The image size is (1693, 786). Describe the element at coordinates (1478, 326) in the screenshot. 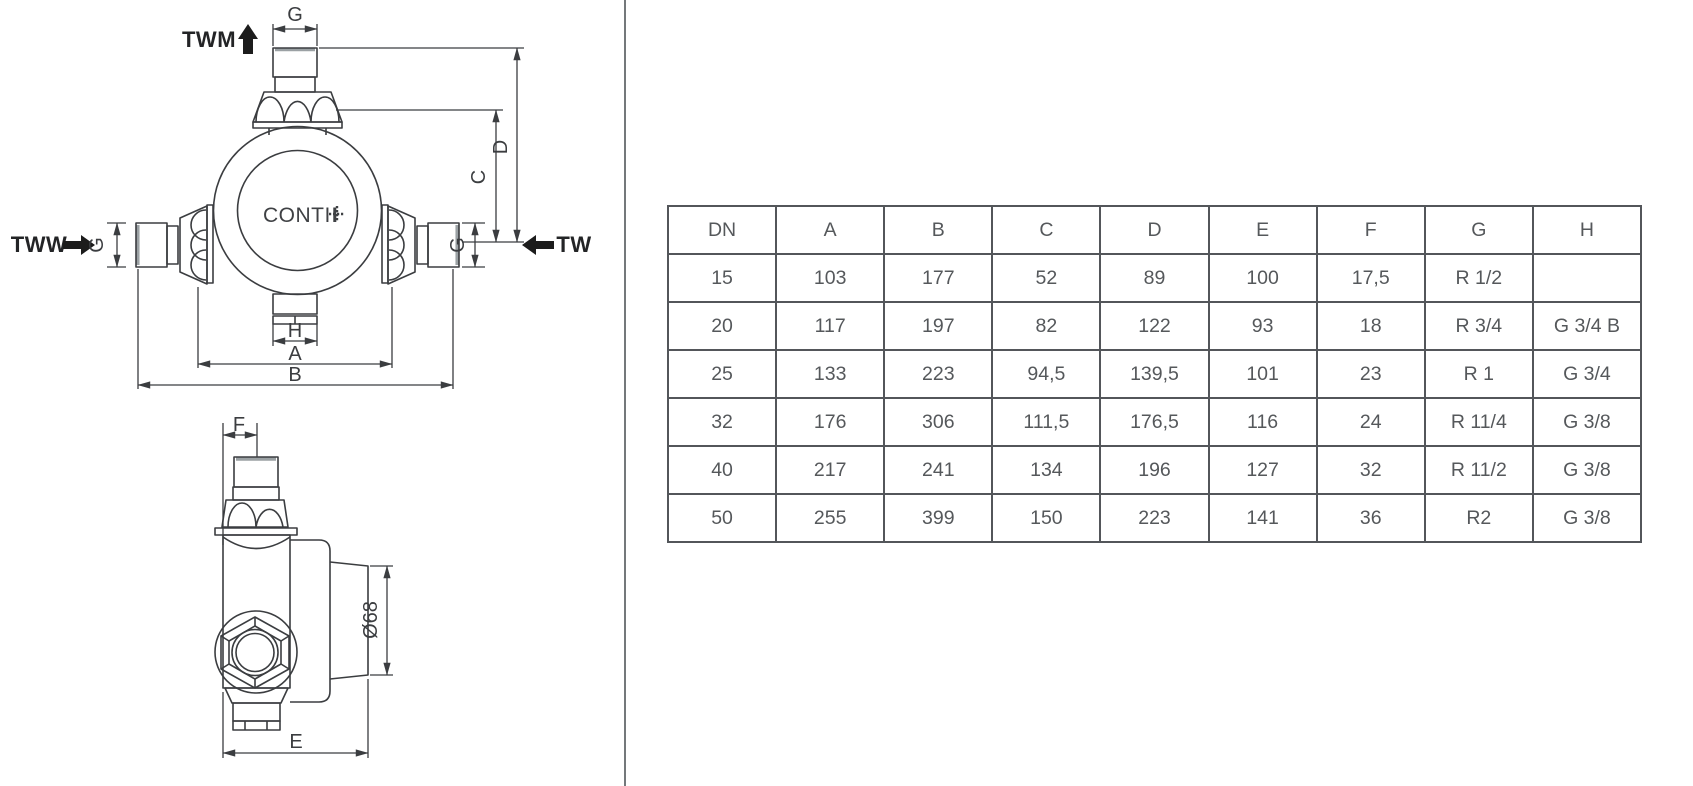

I see `table-cell: R 3/4` at that location.